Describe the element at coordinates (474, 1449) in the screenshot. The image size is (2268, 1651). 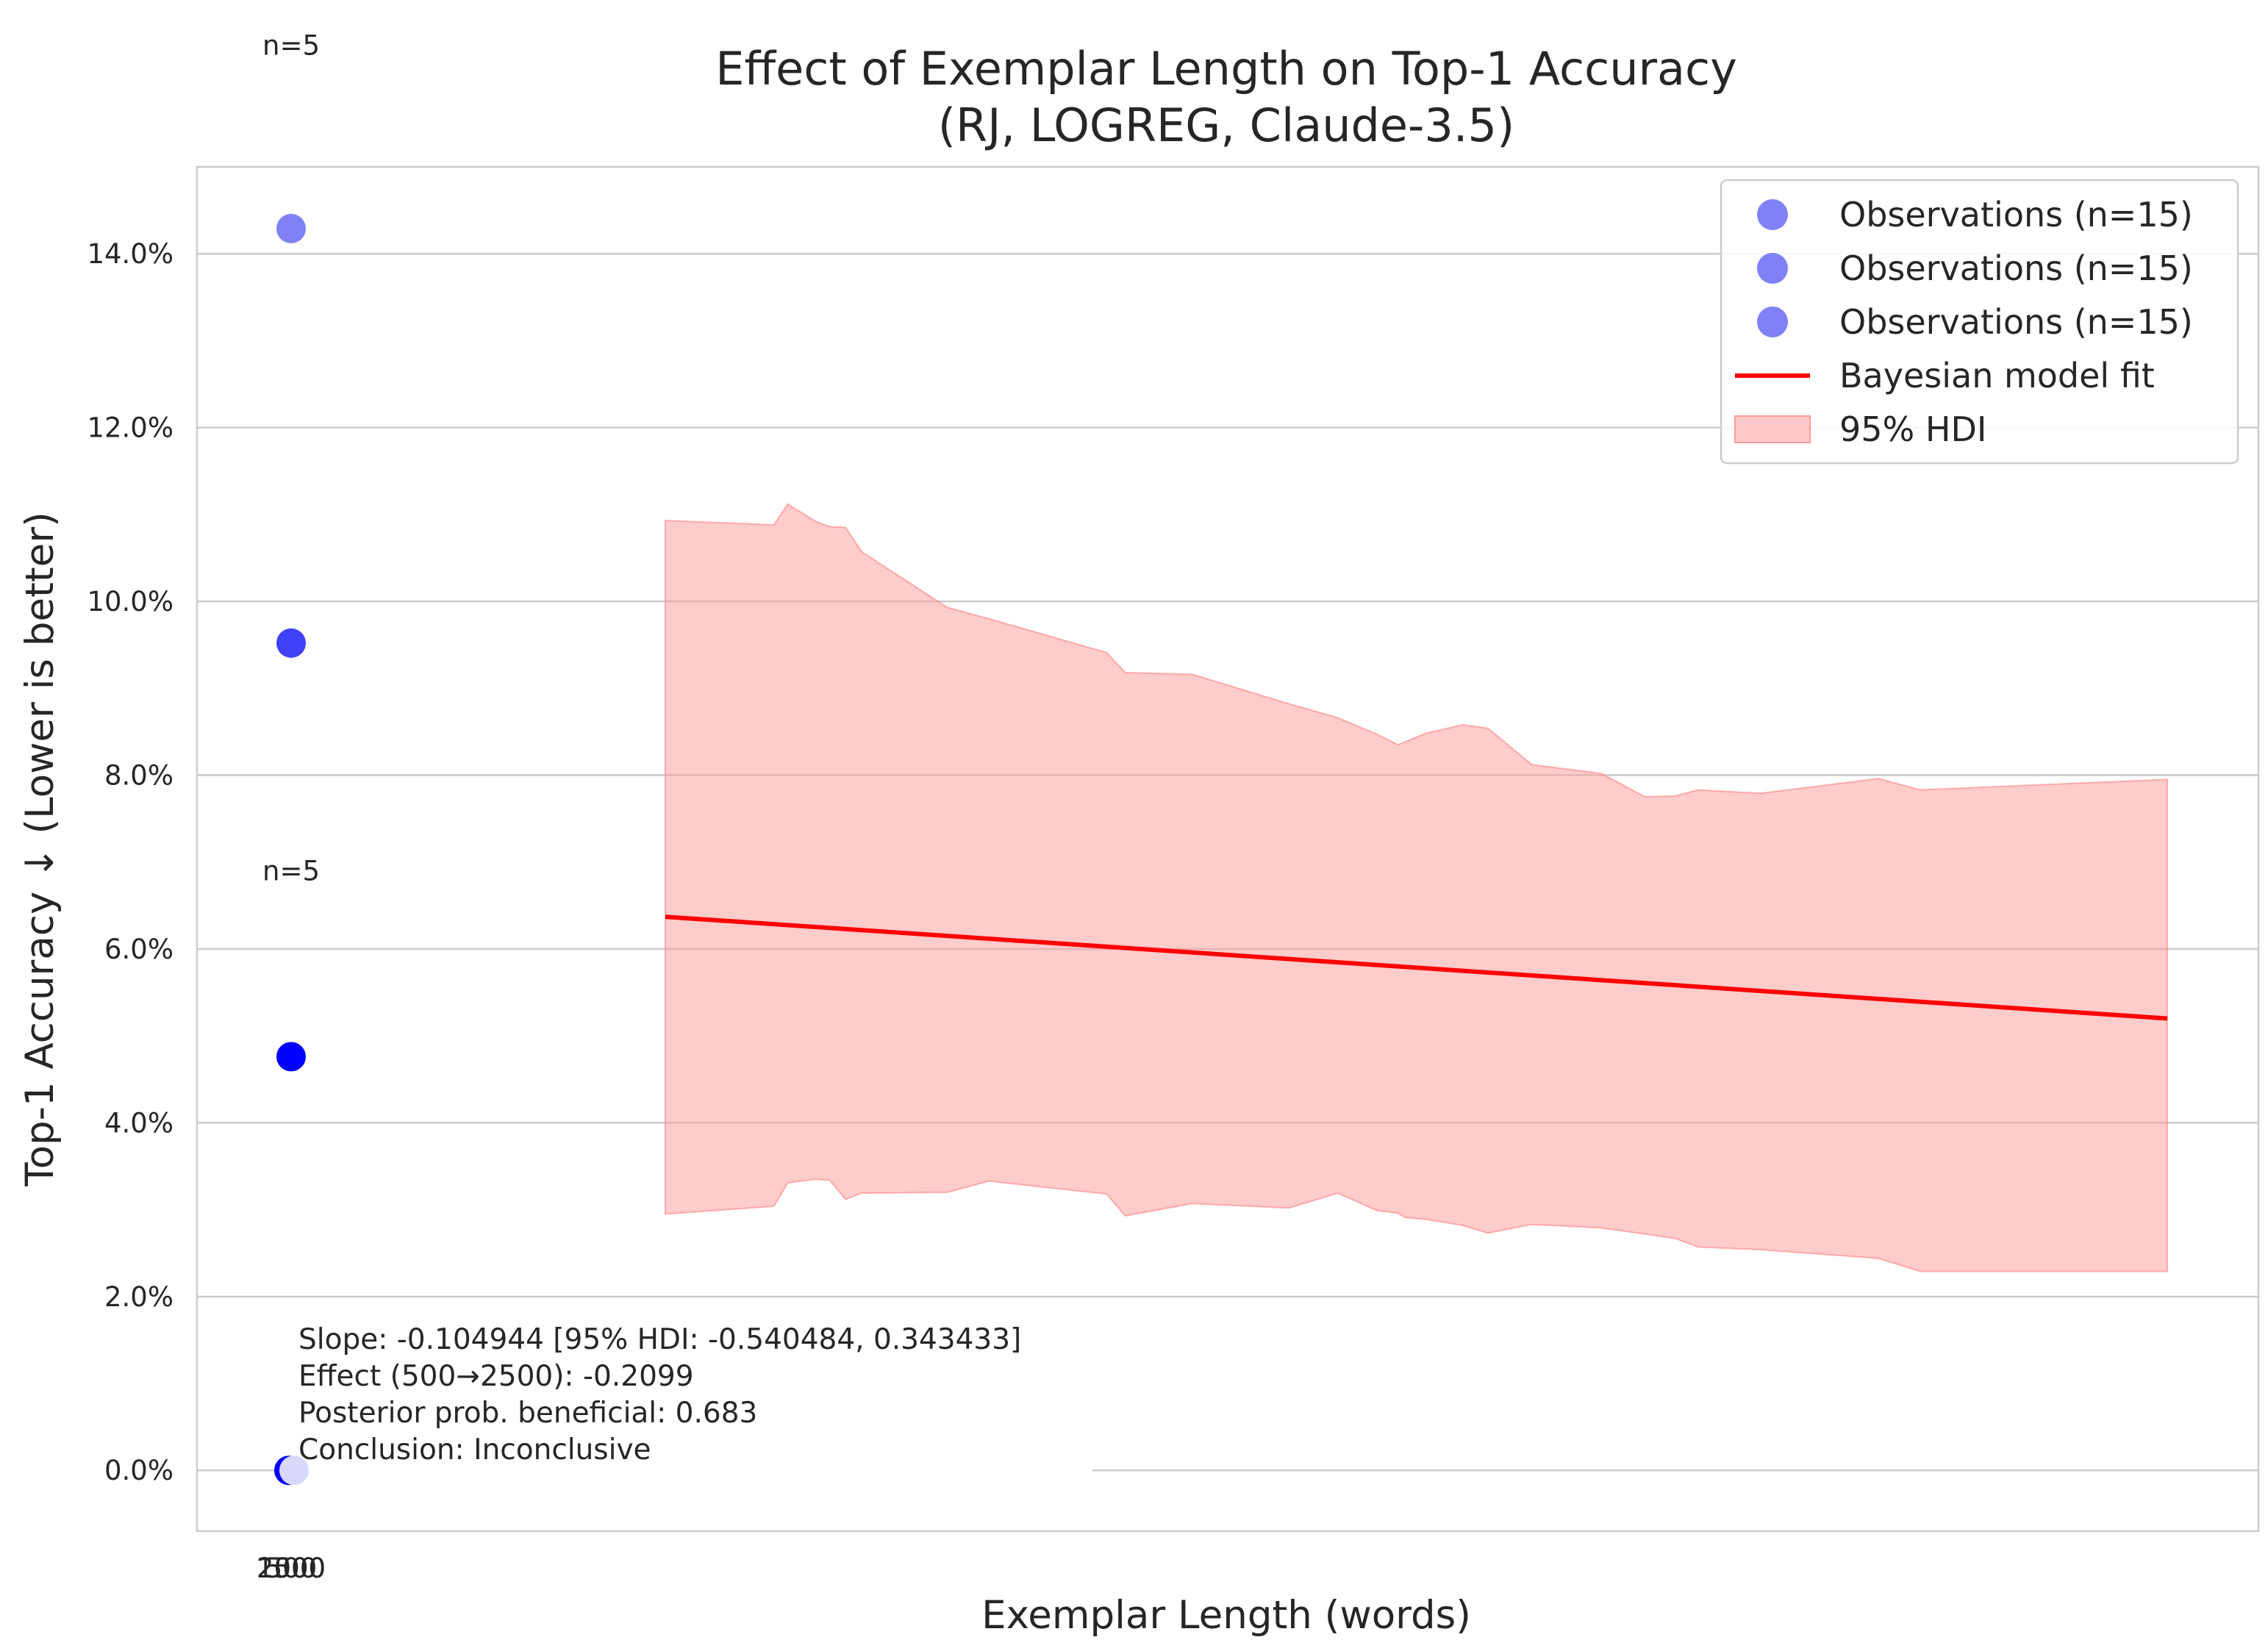
I see `annotation-conclusion: Conclusion: Inconclusive` at that location.